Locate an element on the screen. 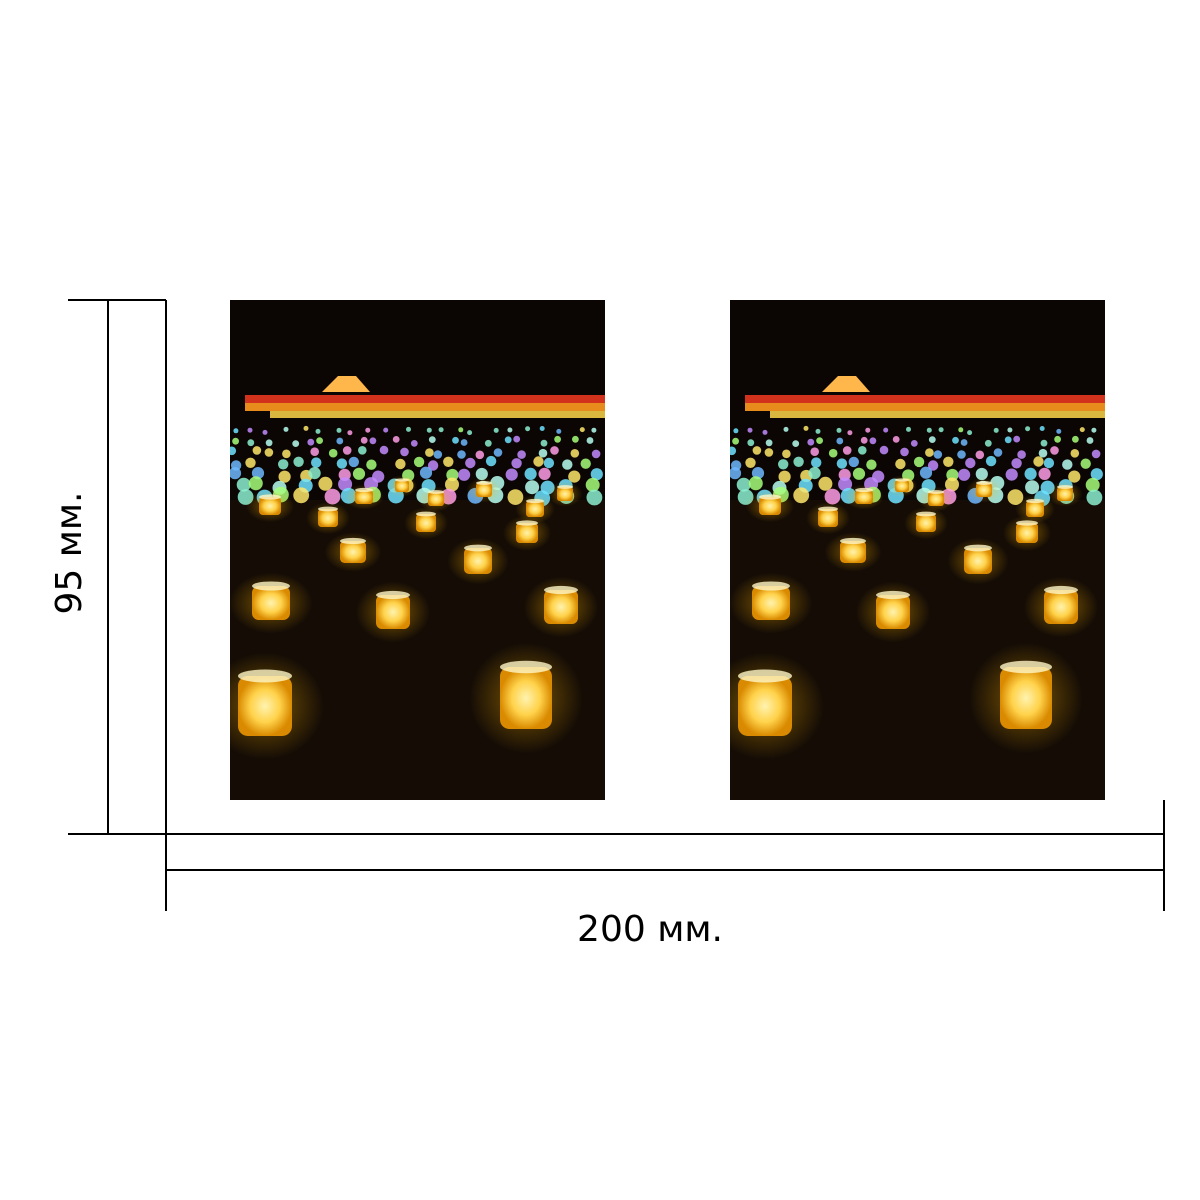 The height and width of the screenshot is (1200, 1200). yellow-light-band is located at coordinates (437, 414).